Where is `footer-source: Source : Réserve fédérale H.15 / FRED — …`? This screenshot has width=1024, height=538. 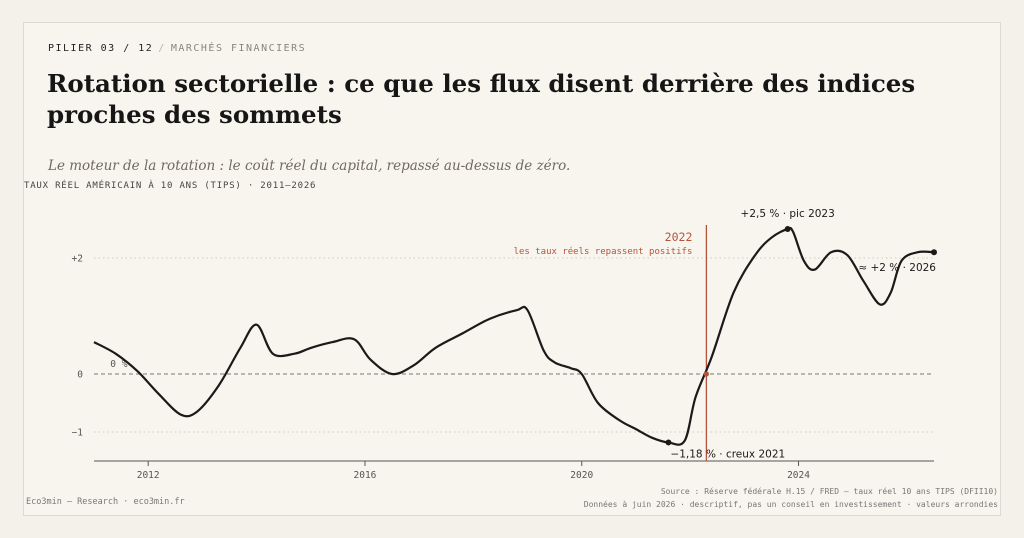 footer-source: Source : Réserve fédérale H.15 / FRED — … is located at coordinates (791, 498).